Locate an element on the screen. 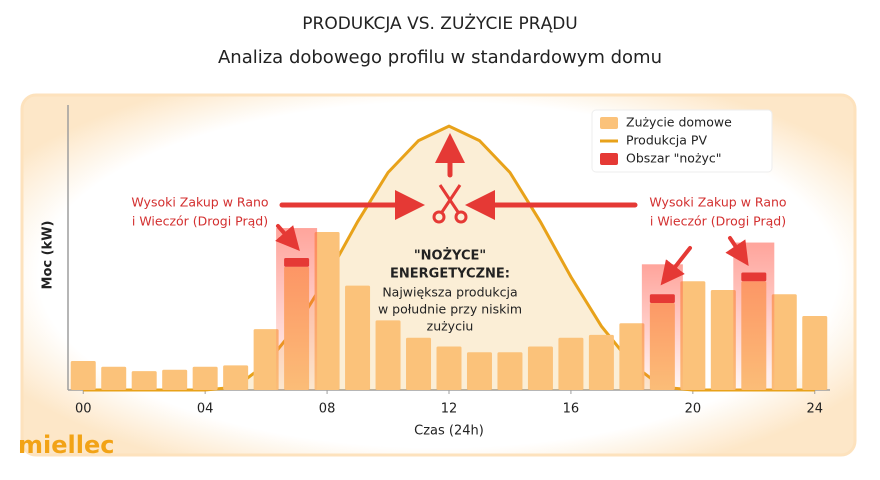 This screenshot has width=880, height=480. legend-label: Obszar "nożyc" is located at coordinates (674, 158).